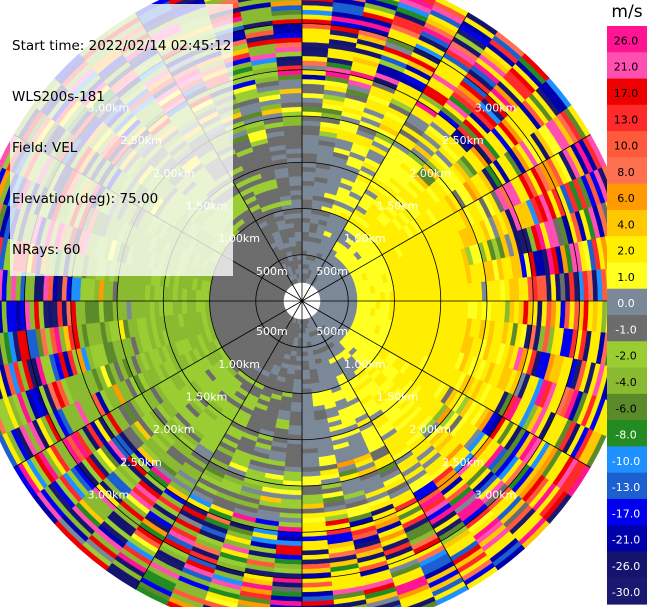 The image size is (647, 607). What do you see at coordinates (625, 435) in the screenshot?
I see `colorbar-tick-label: -8.0` at bounding box center [625, 435].